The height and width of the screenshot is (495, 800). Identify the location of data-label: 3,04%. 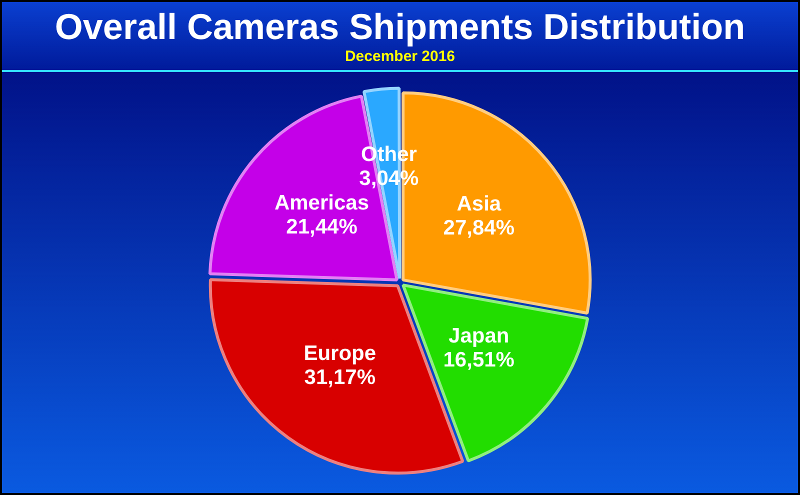
(389, 178).